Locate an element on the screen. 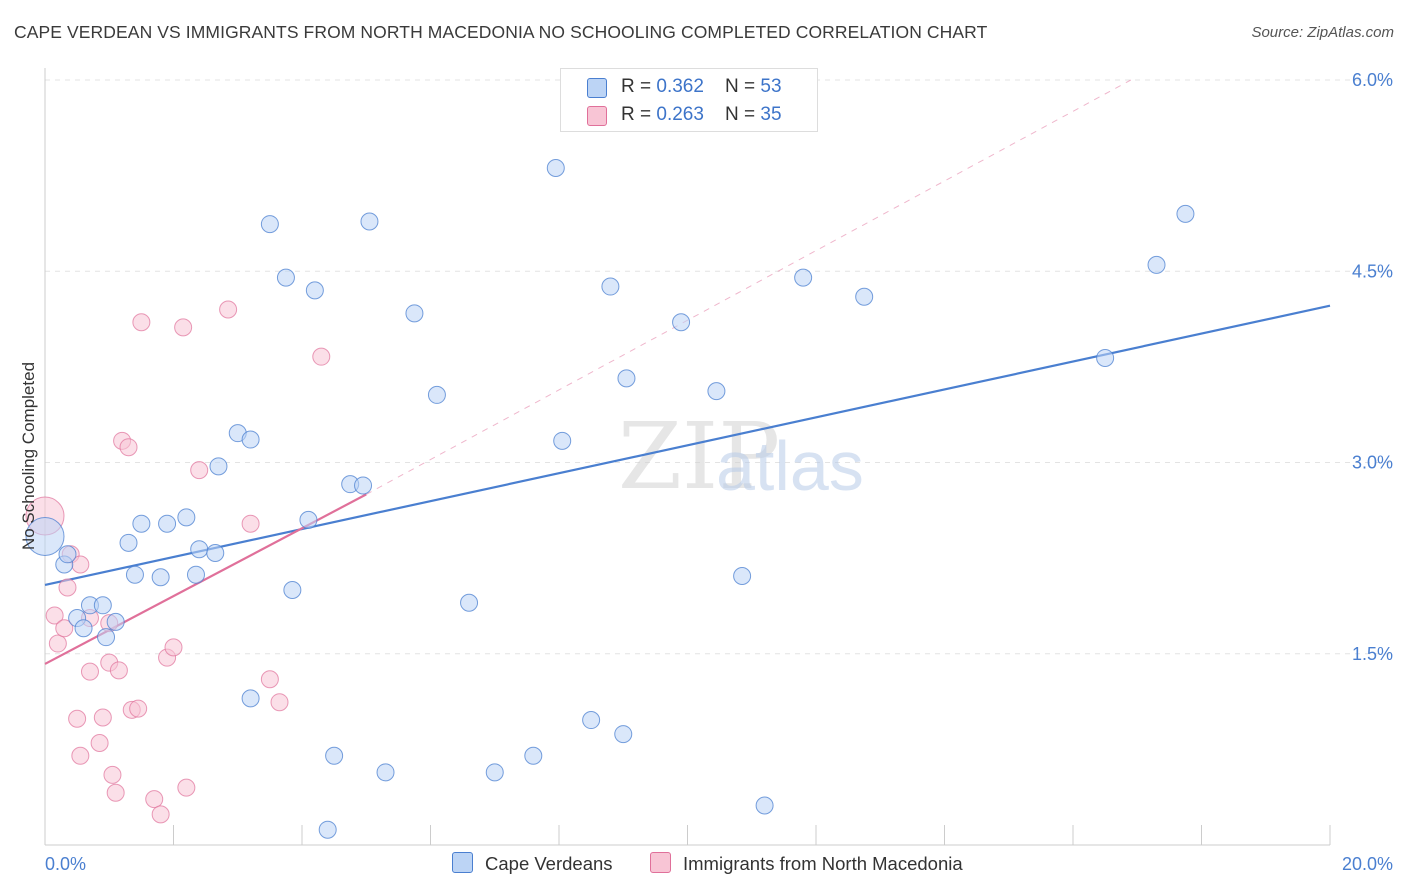  bottom-legend-cape-verdeans: Cape Verdeans is located at coordinates (532, 863).